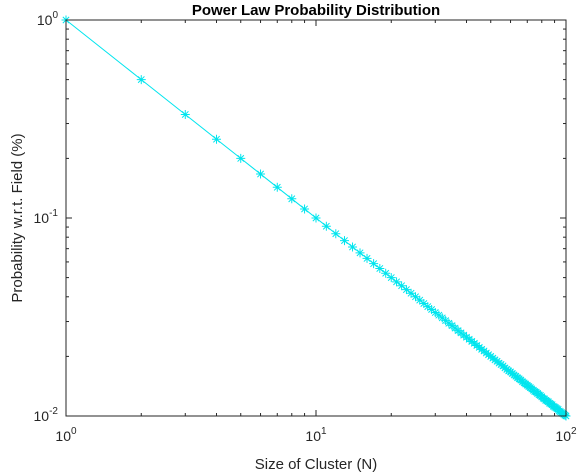 Image resolution: width=579 pixels, height=476 pixels. What do you see at coordinates (17, 217) in the screenshot?
I see `y-axis-label: Probability w.r.t. Field (%)` at bounding box center [17, 217].